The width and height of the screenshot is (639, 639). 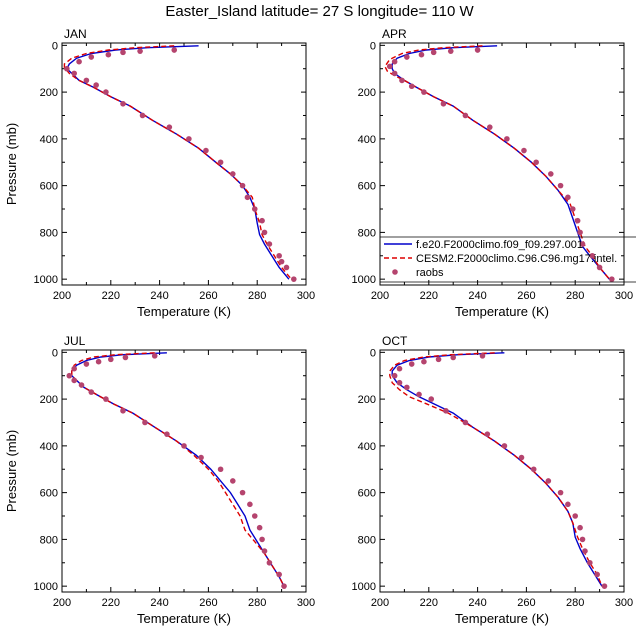 I want to click on legend-label: f.e20.F2000climo.f09_f09.297.001, so click(x=499, y=245).